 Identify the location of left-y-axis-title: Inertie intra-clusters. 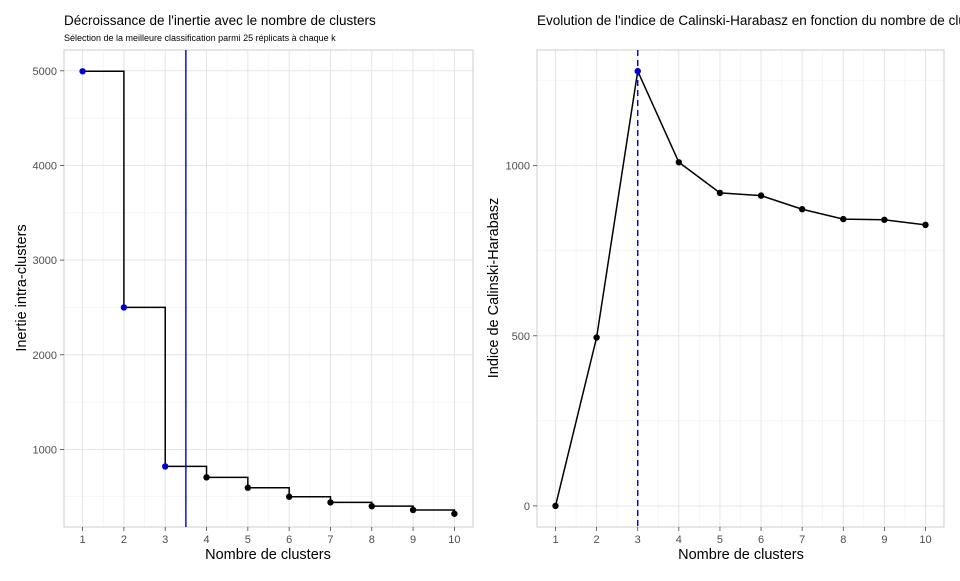
(22, 287).